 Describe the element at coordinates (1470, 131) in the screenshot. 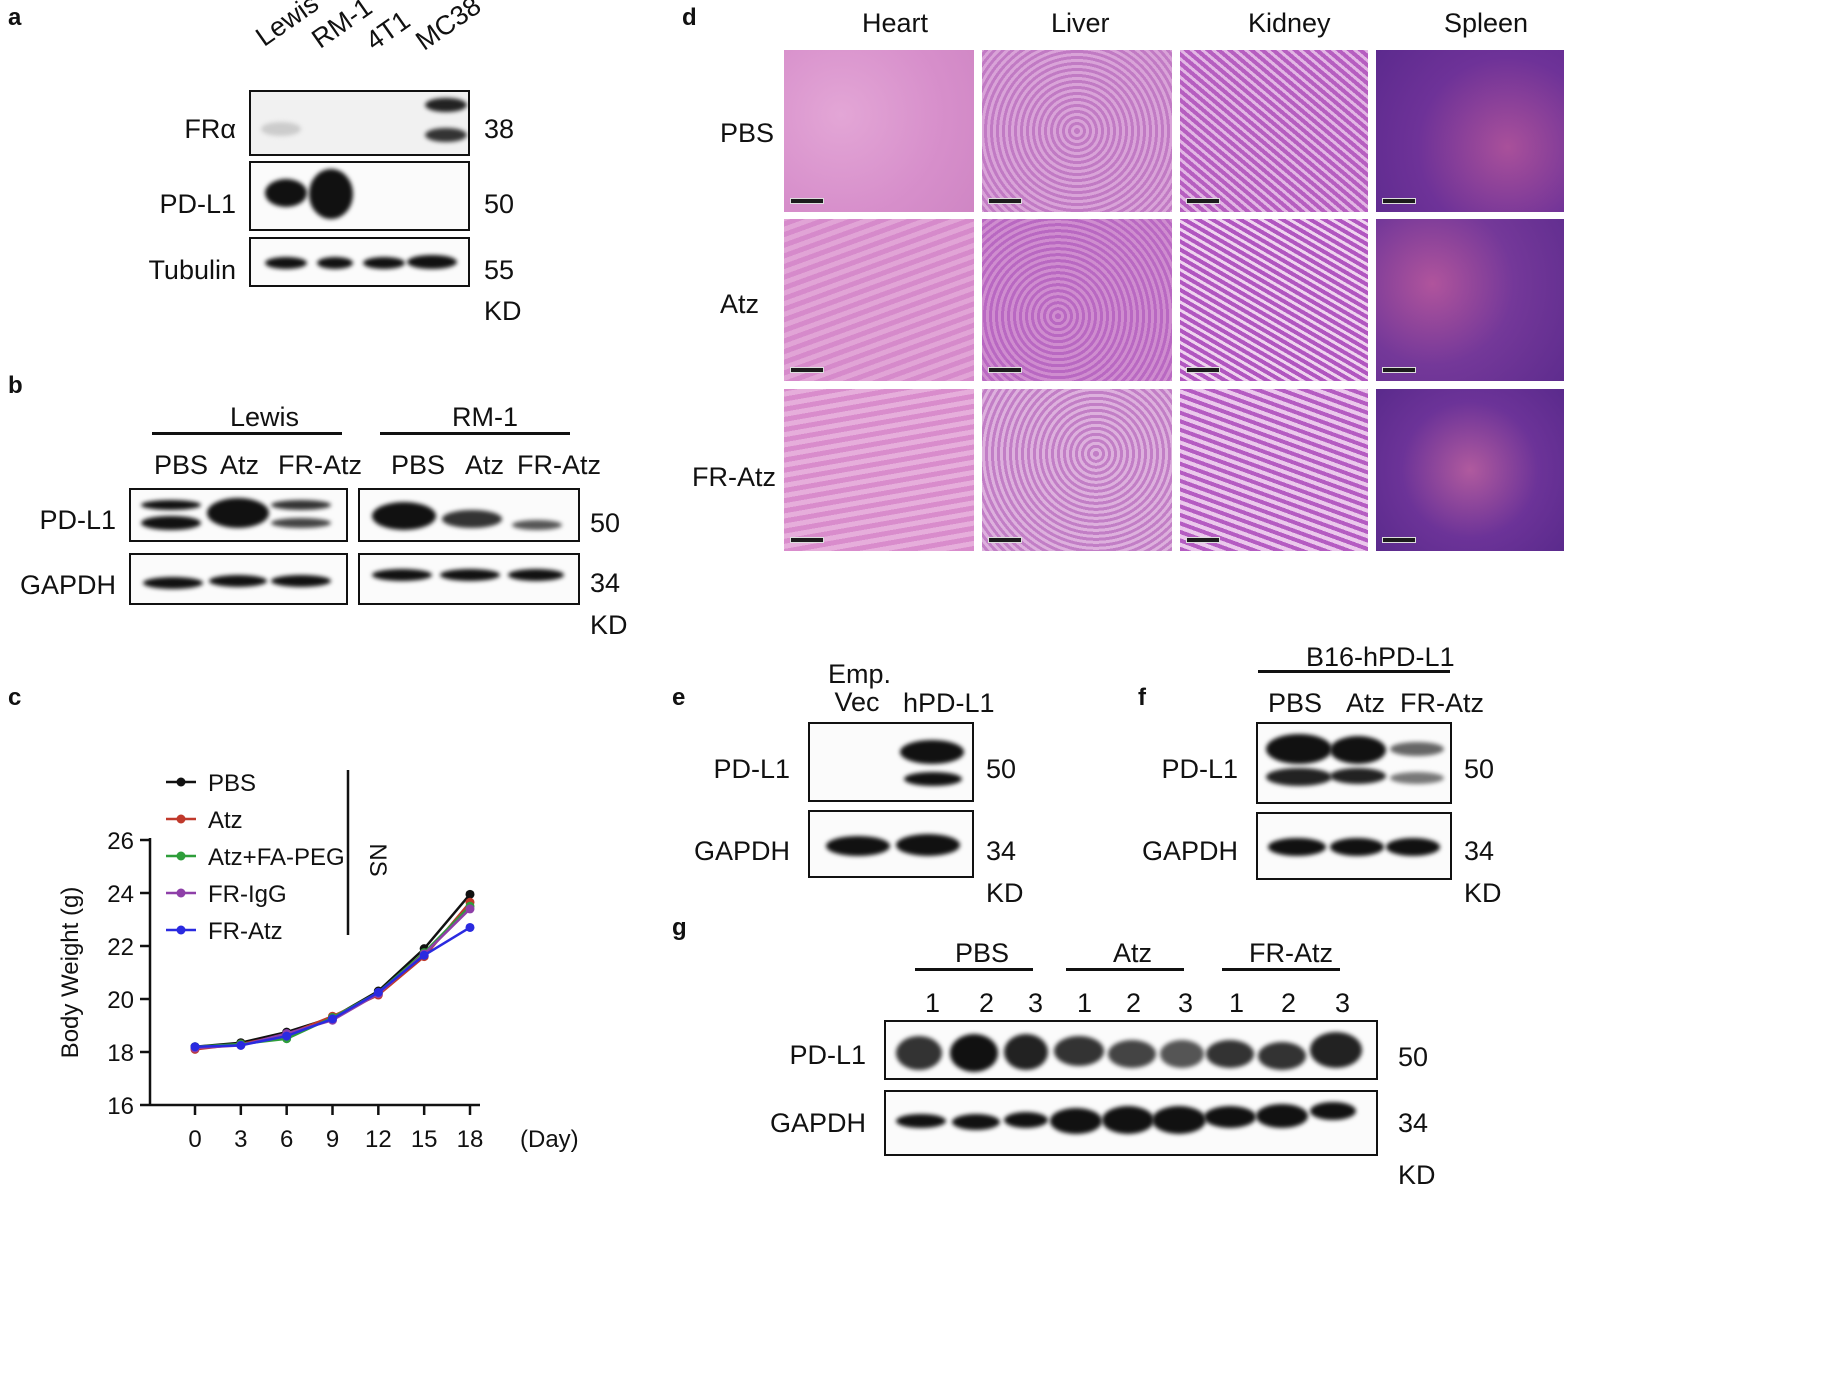

I see `histology-spleen-pbs` at that location.